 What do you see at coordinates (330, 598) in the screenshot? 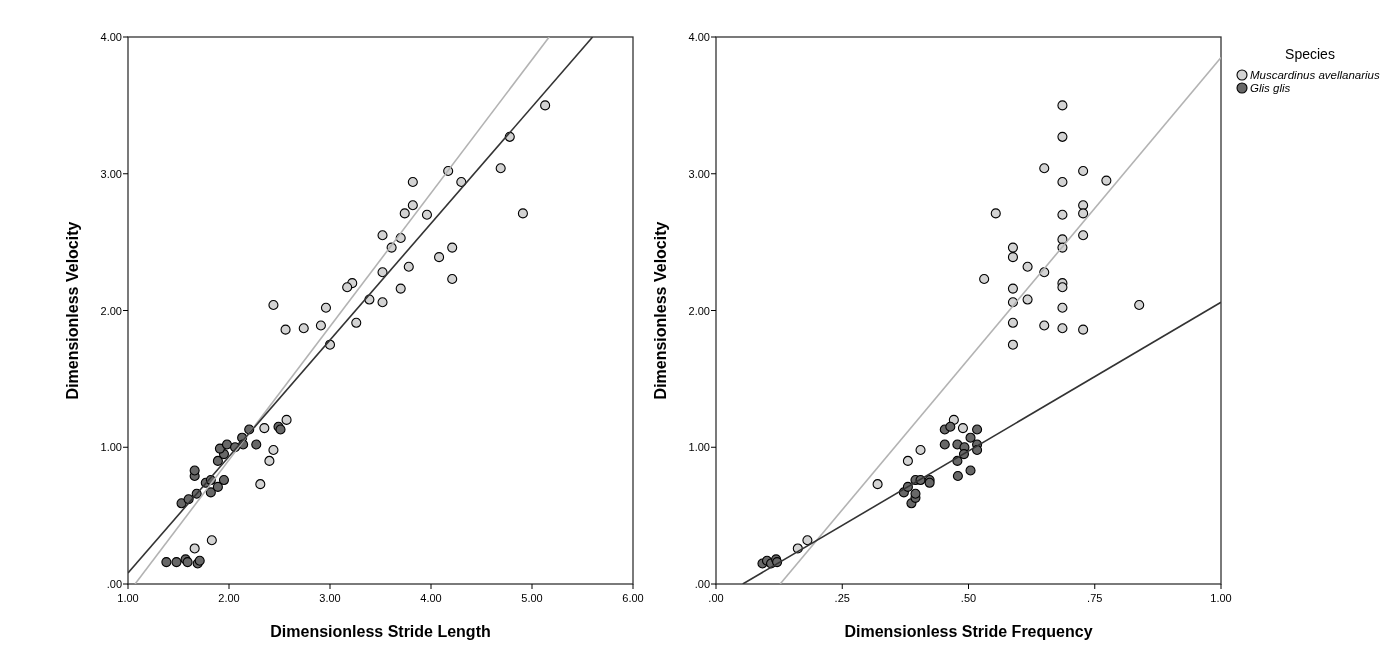
I see `x-tick-label: 3.00` at bounding box center [330, 598].